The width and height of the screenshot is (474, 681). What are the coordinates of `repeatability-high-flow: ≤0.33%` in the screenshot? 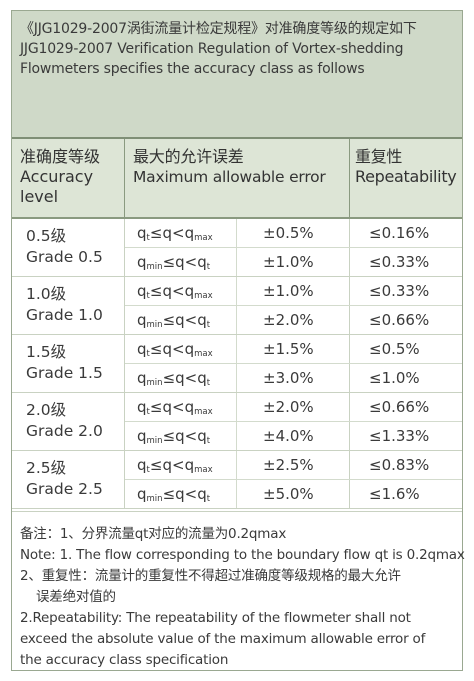 It's located at (399, 291).